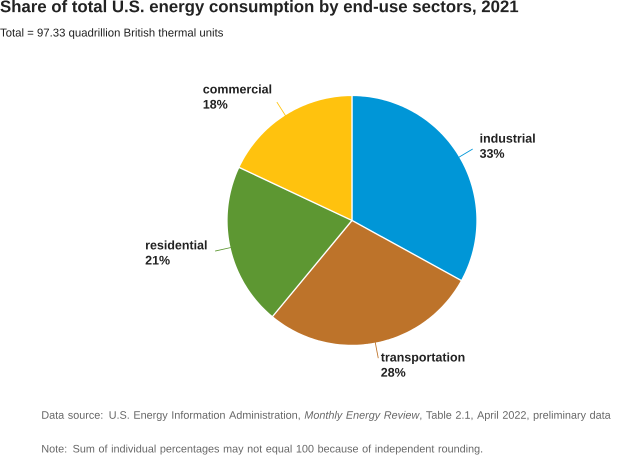 The image size is (637, 455). Describe the element at coordinates (326, 416) in the screenshot. I see `source-note: Data source: U.S. Energy Information Administration, Monthly Energy Review, Table 2.1, April 2022, preliminary data` at that location.